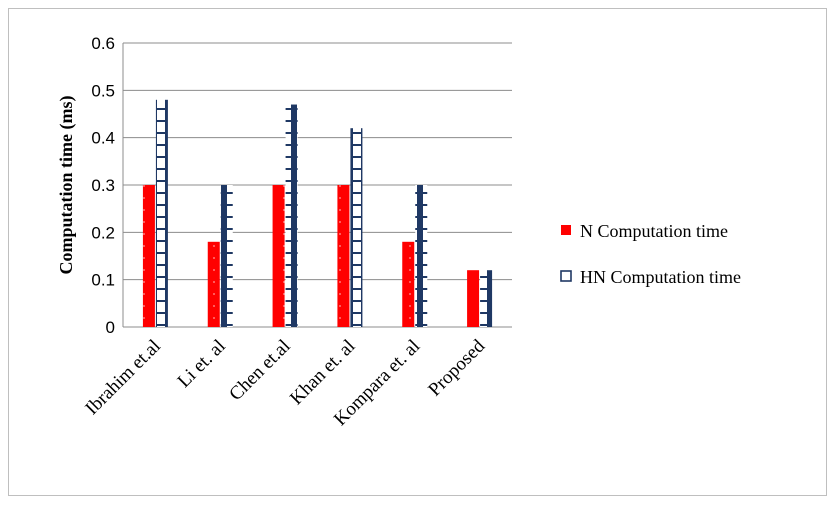 The image size is (837, 506). I want to click on legend-label: N Computation time, so click(654, 231).